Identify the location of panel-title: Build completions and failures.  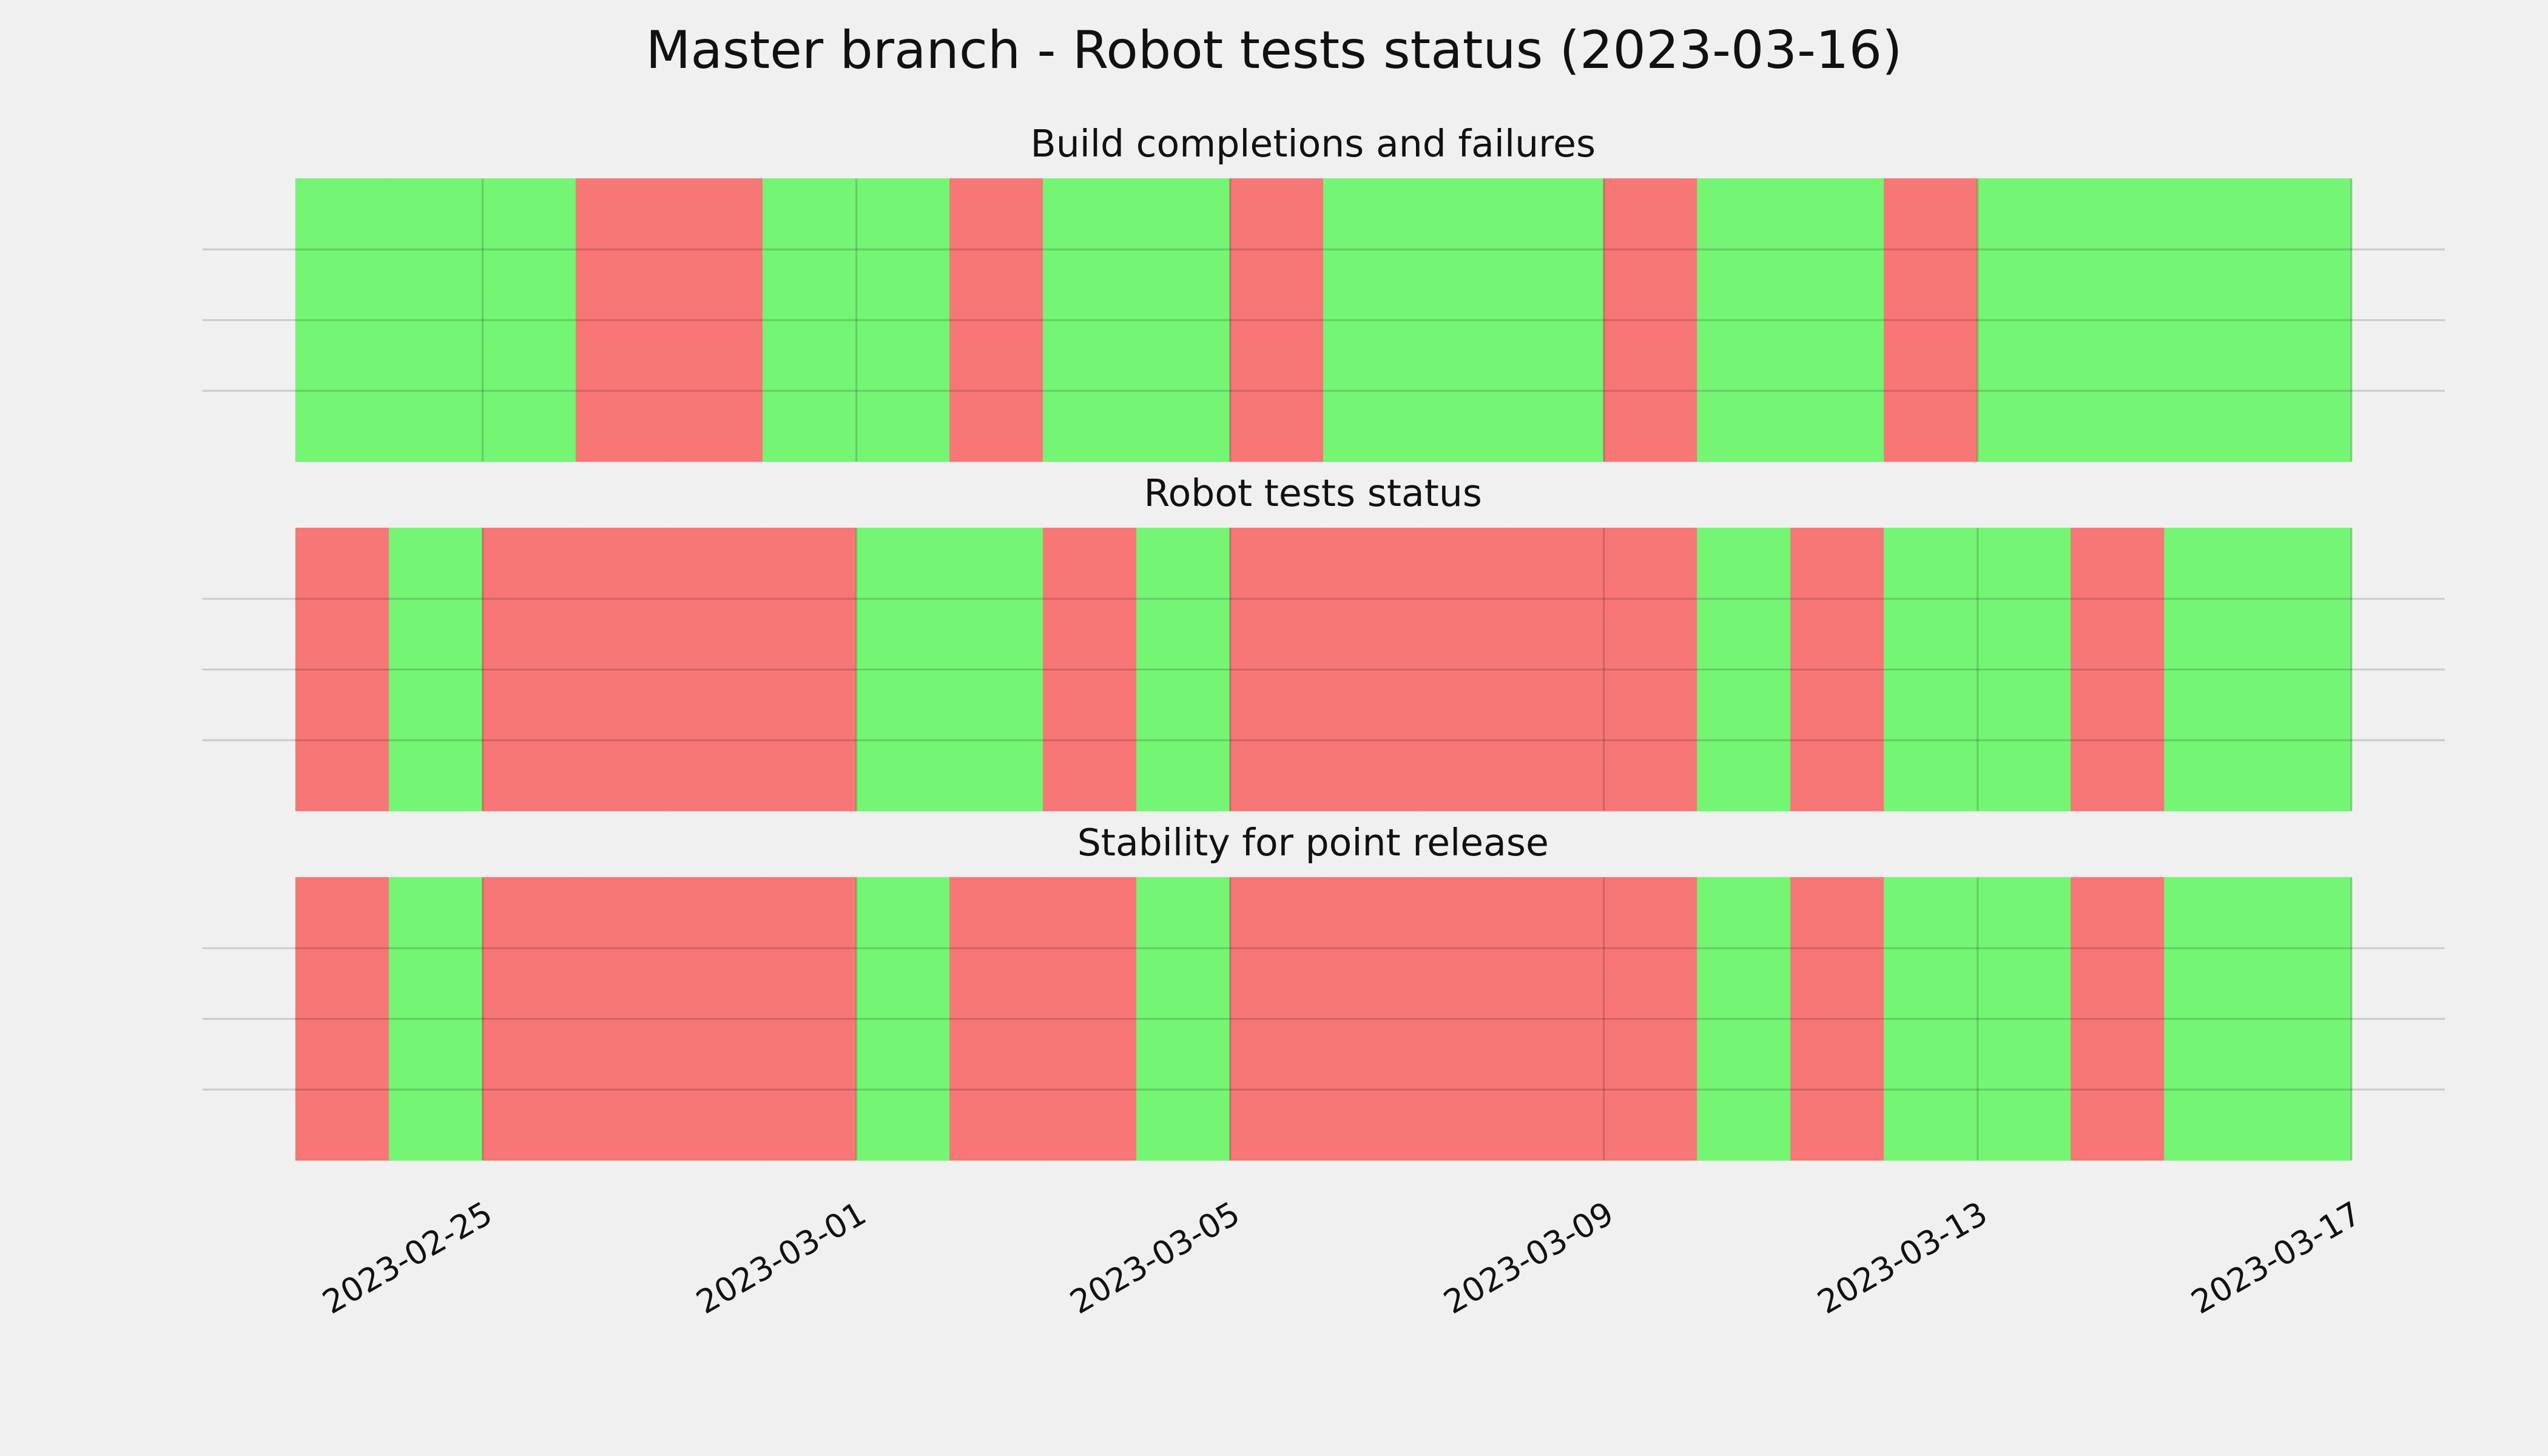
(1313, 144).